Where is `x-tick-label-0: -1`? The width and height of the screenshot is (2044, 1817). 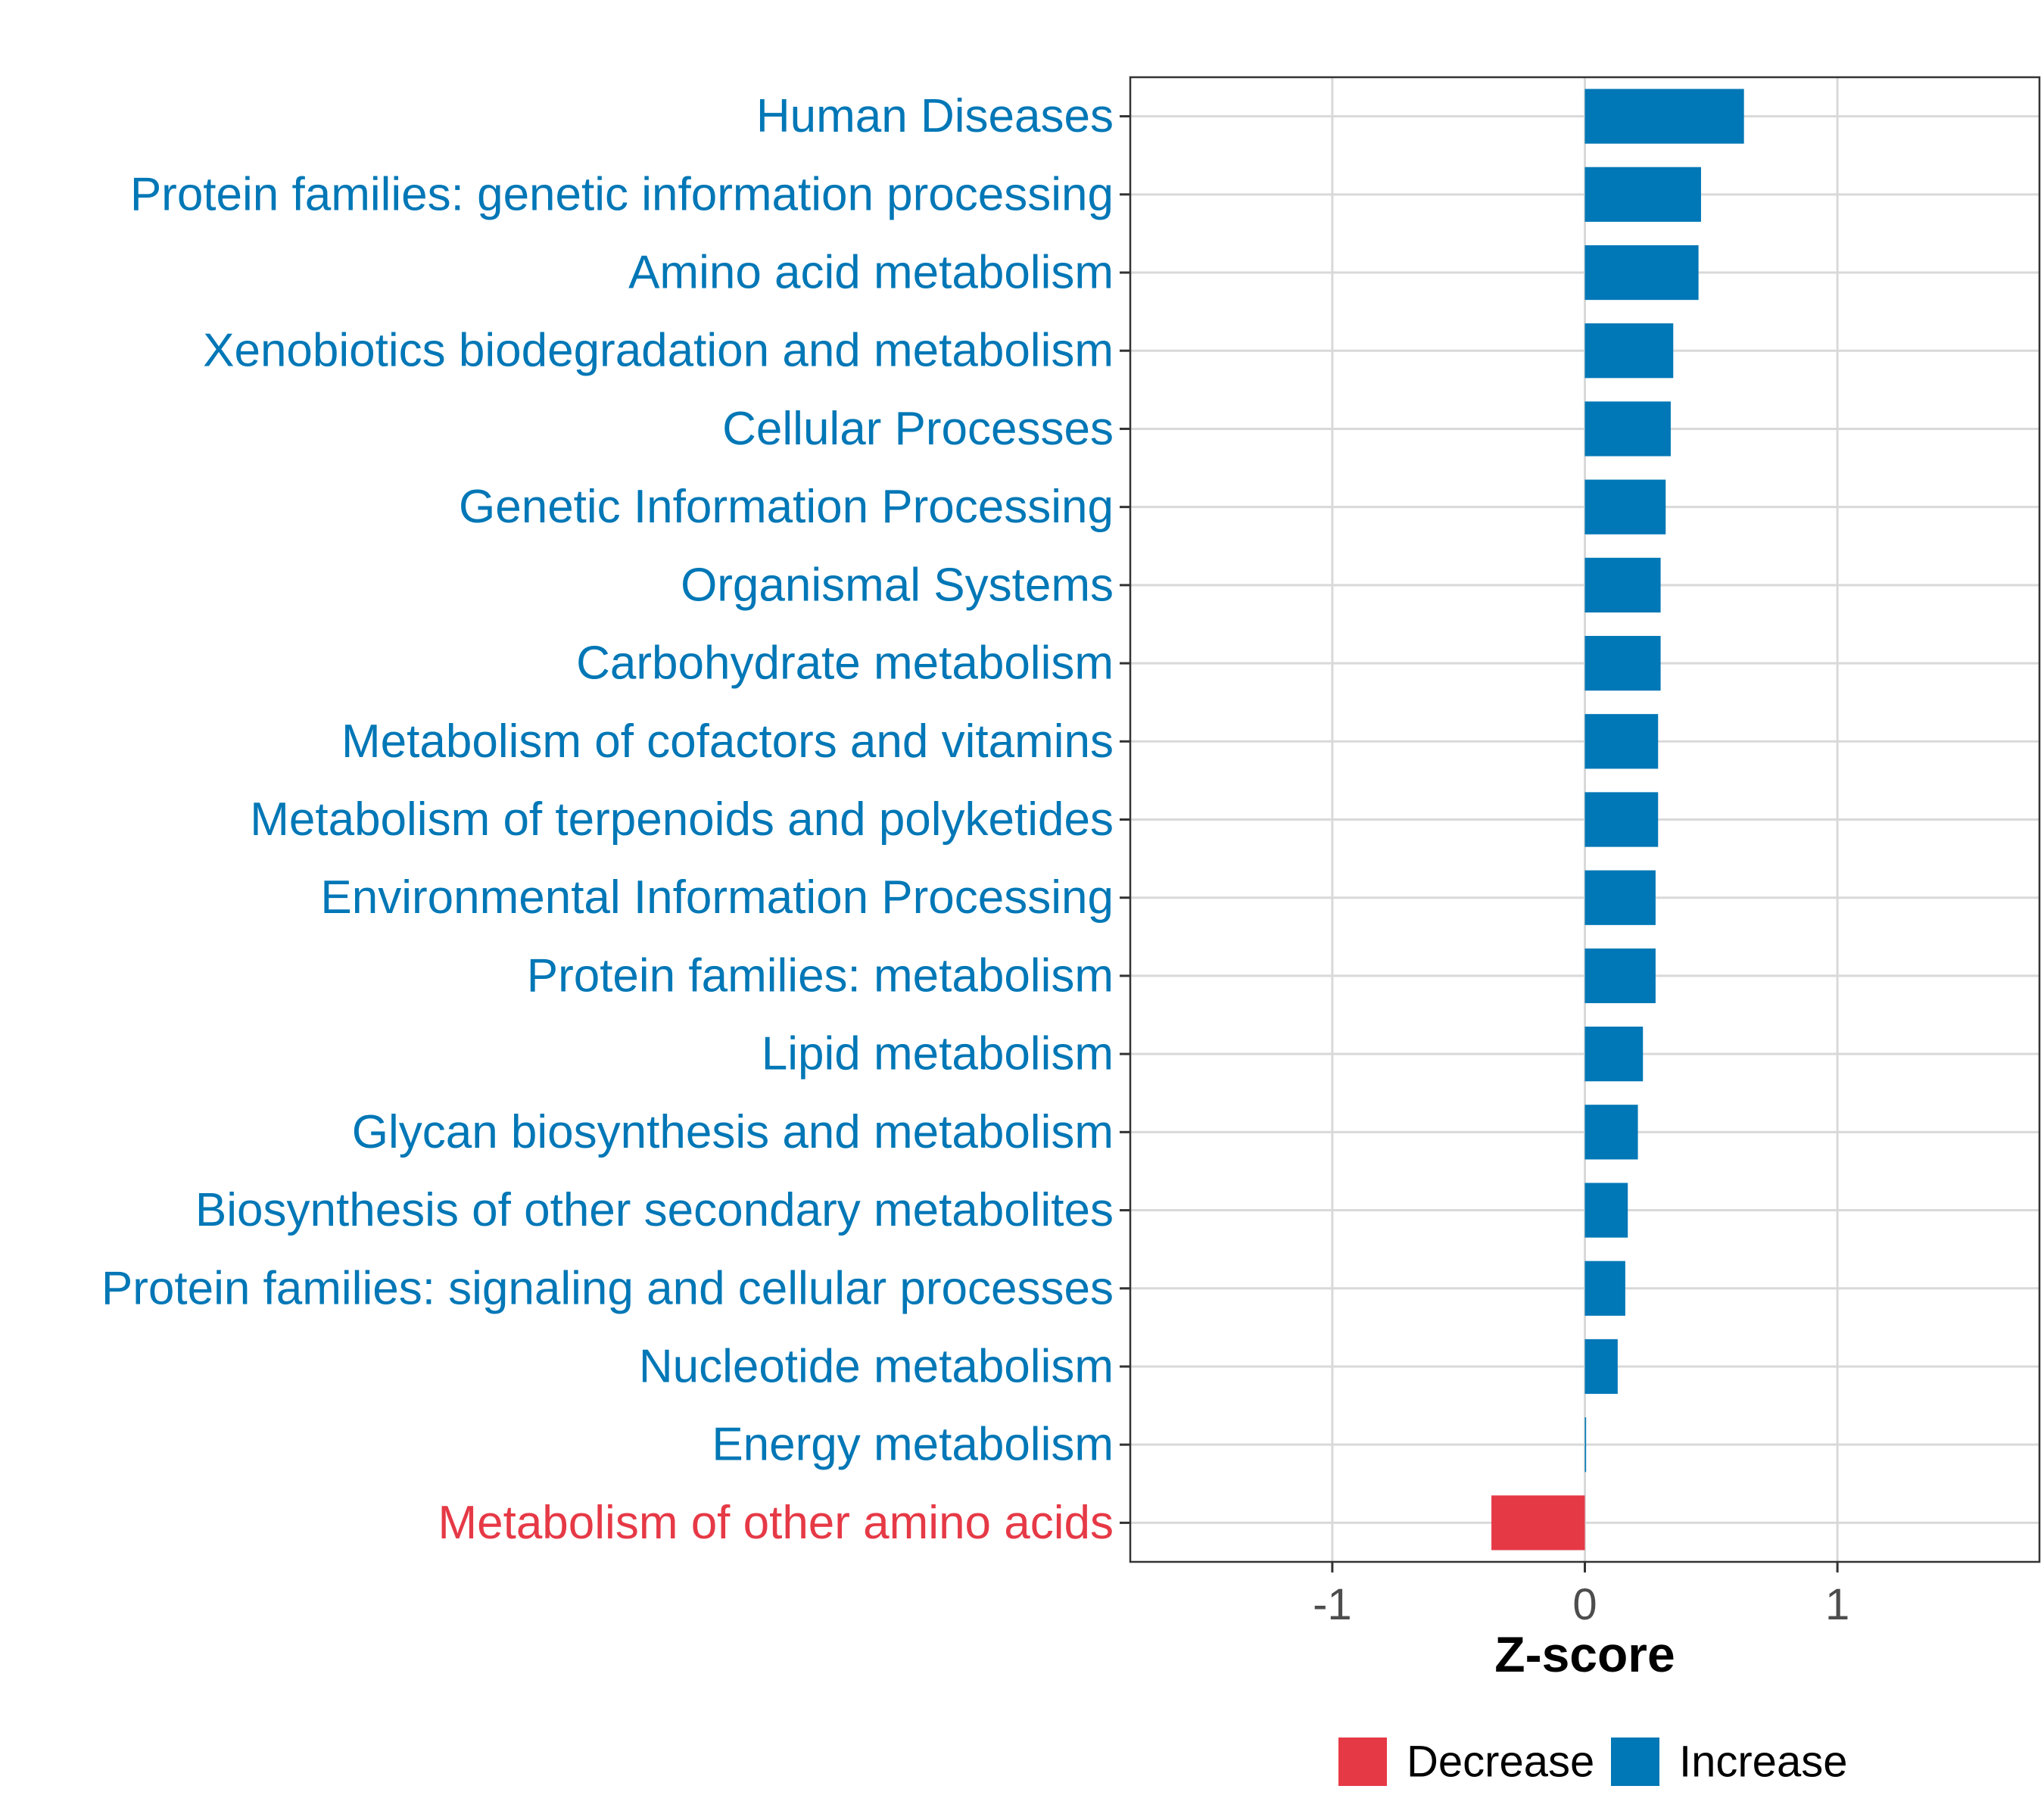
x-tick-label-0: -1 is located at coordinates (1332, 1604).